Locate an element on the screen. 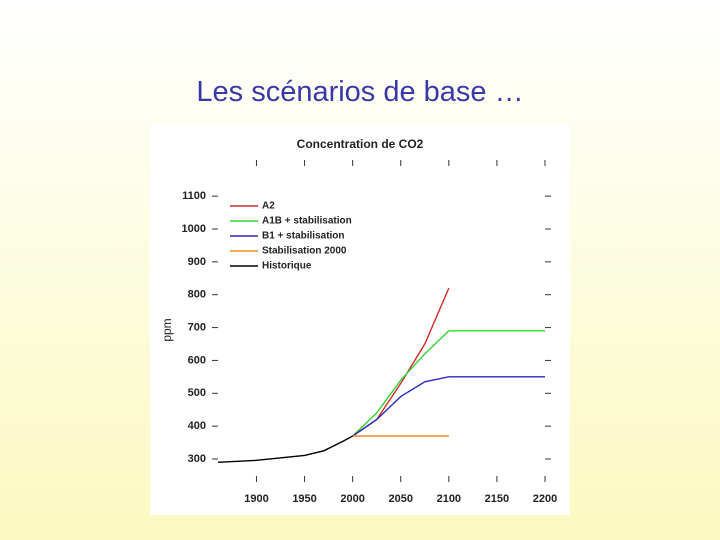 The height and width of the screenshot is (540, 720). y-tick-label: 900 is located at coordinates (197, 262).